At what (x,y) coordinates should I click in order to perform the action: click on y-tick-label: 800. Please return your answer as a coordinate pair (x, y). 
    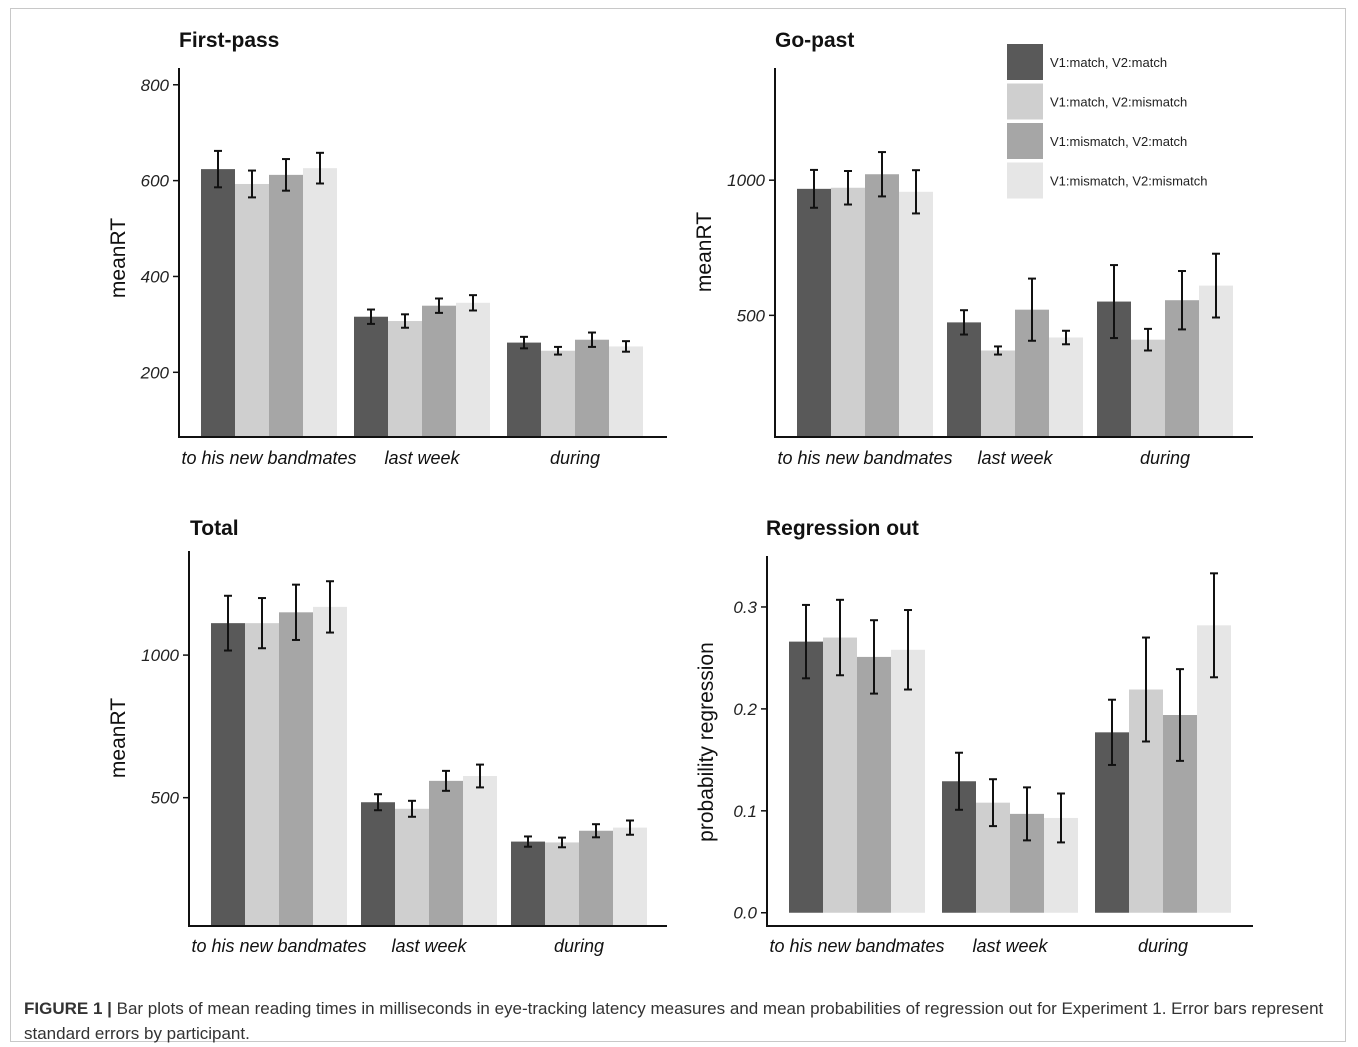
    Looking at the image, I should click on (155, 85).